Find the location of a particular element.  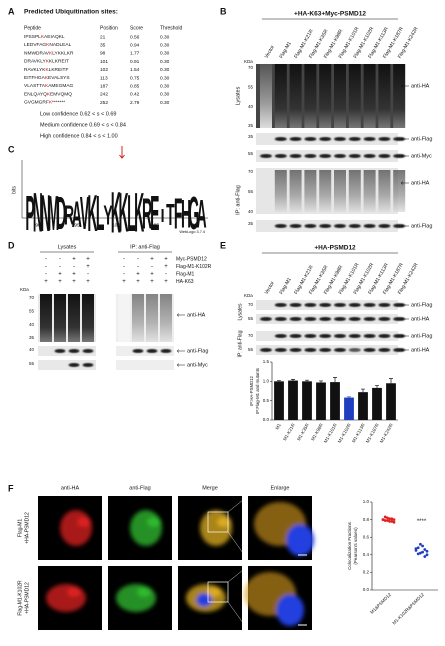

table-cell: 113 is located at coordinates (104, 78).